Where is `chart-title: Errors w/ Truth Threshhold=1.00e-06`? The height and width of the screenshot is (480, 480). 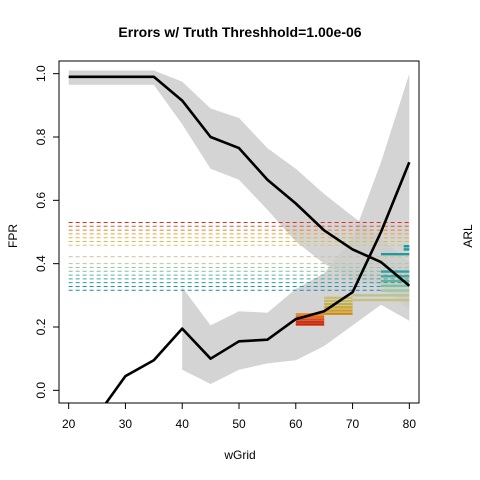 chart-title: Errors w/ Truth Threshhold=1.00e-06 is located at coordinates (239, 32).